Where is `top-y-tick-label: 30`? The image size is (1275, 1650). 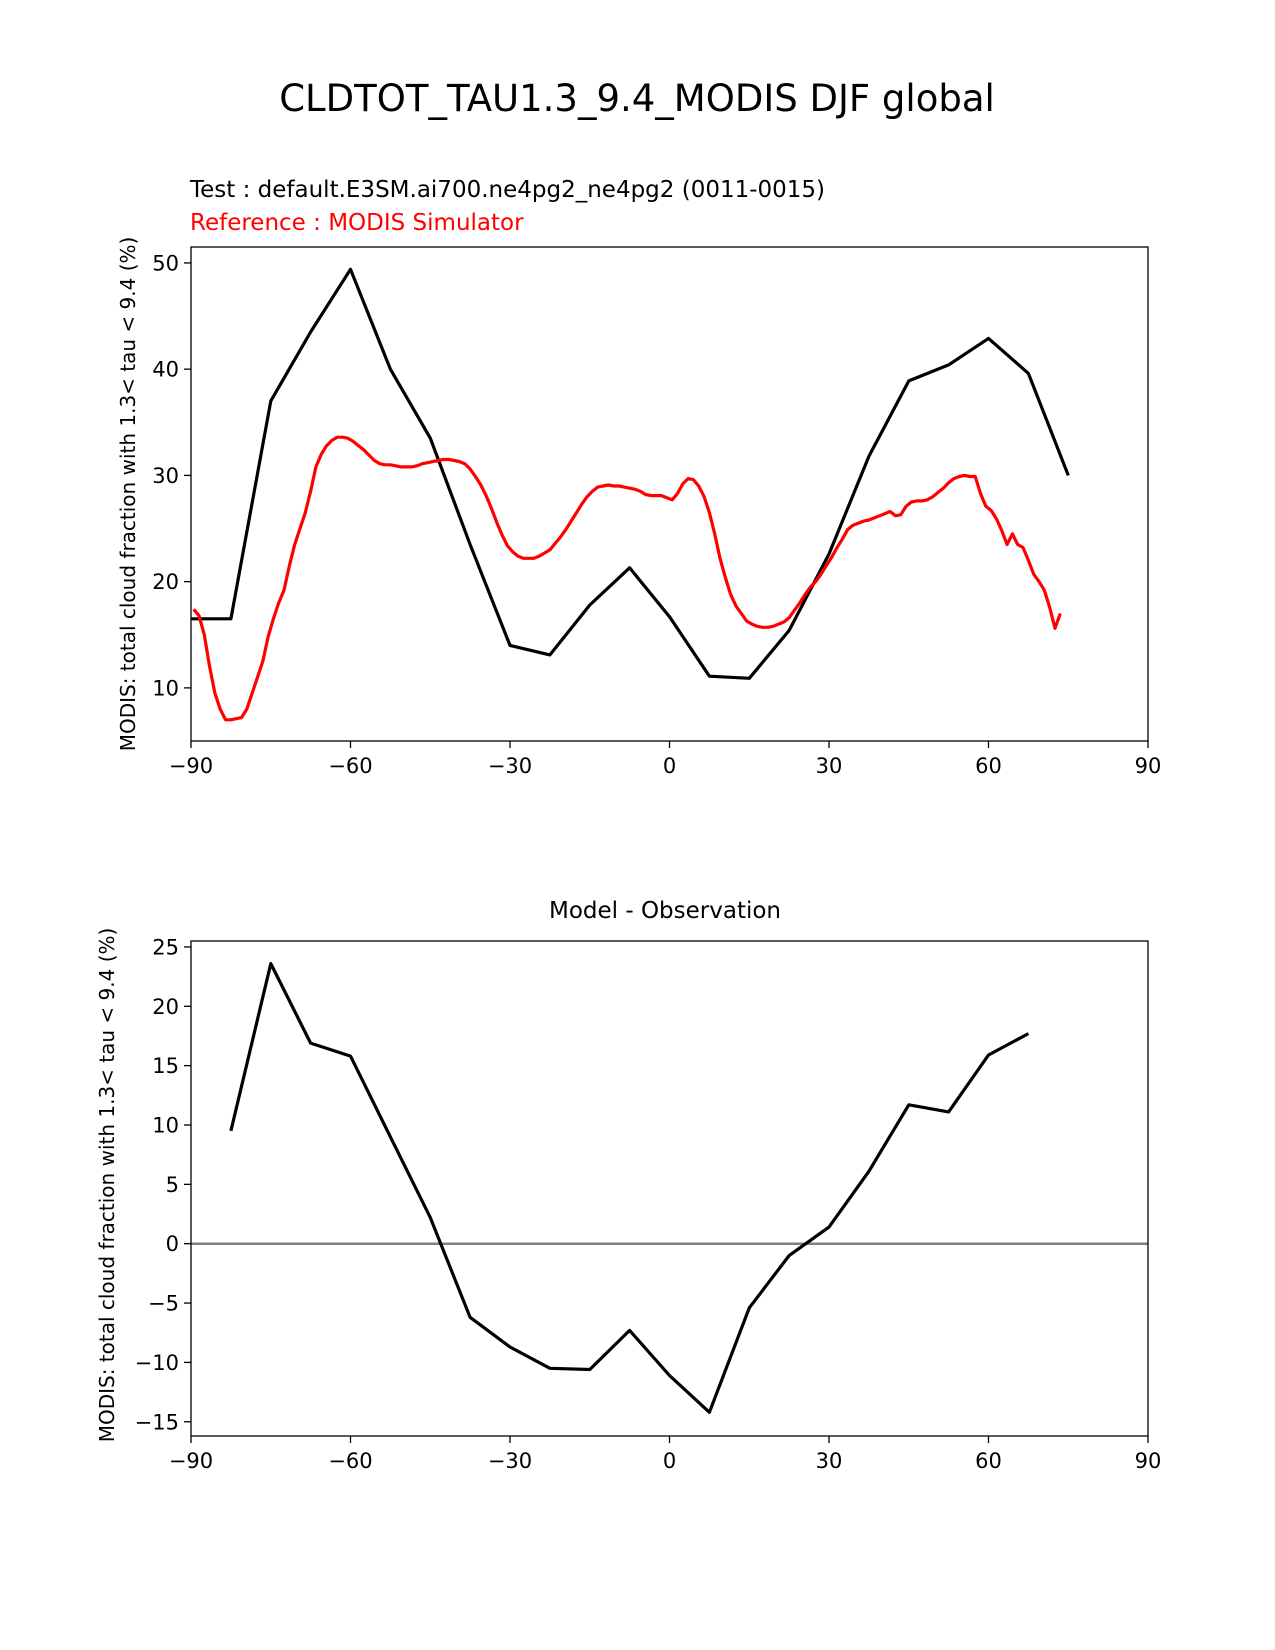 top-y-tick-label: 30 is located at coordinates (165, 476).